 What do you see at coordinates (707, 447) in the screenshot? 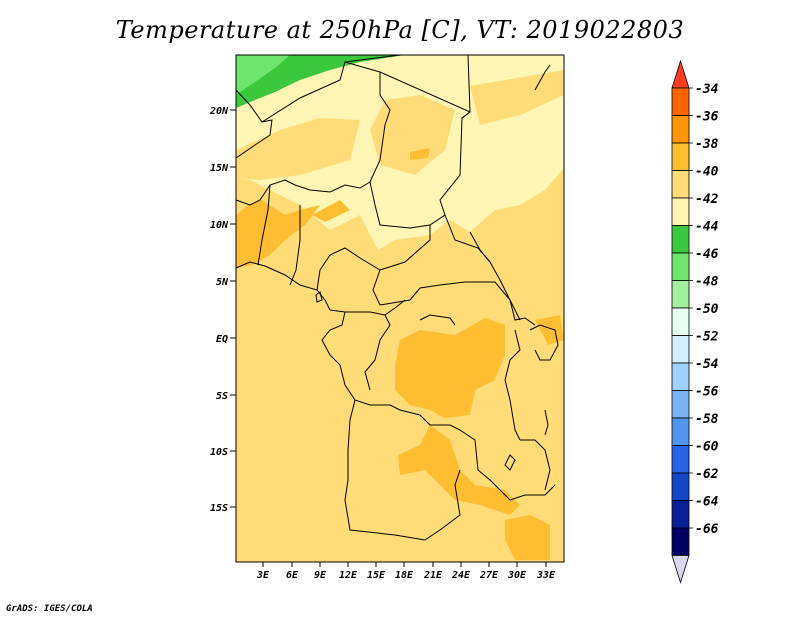
I see `colorbar-label: -60` at bounding box center [707, 447].